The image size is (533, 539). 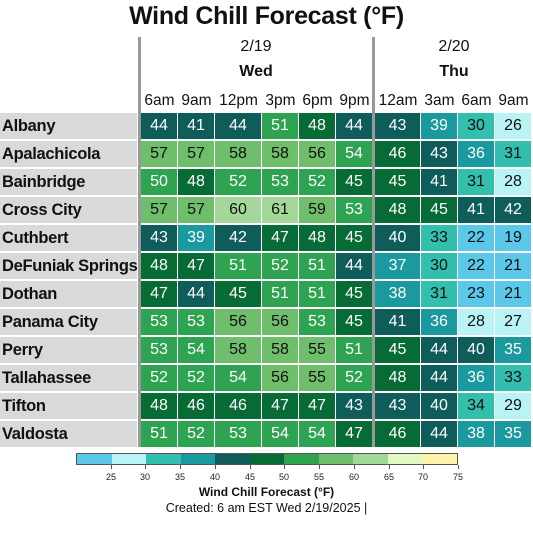 What do you see at coordinates (476, 406) in the screenshot?
I see `heatmap-cell: 34` at bounding box center [476, 406].